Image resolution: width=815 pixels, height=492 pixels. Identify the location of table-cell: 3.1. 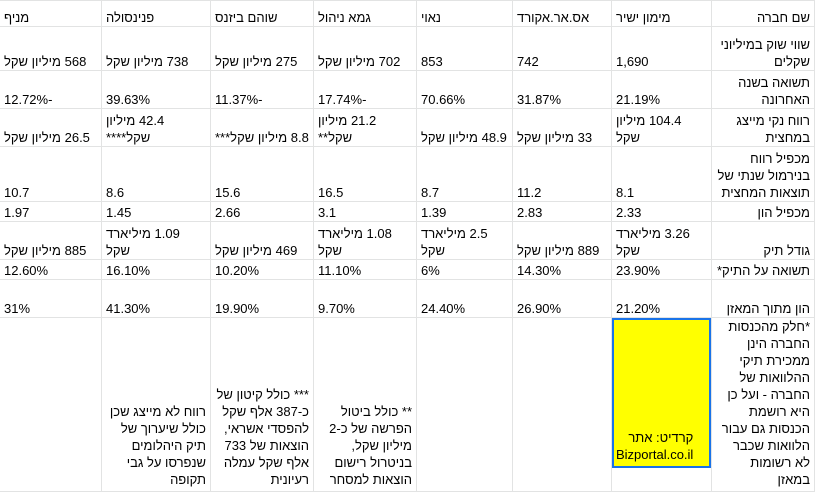
(365, 211).